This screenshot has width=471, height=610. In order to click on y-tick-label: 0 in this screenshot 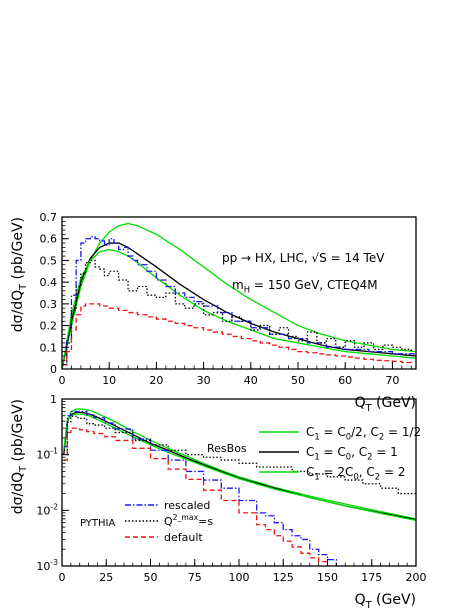, I will do `click(53, 369)`.